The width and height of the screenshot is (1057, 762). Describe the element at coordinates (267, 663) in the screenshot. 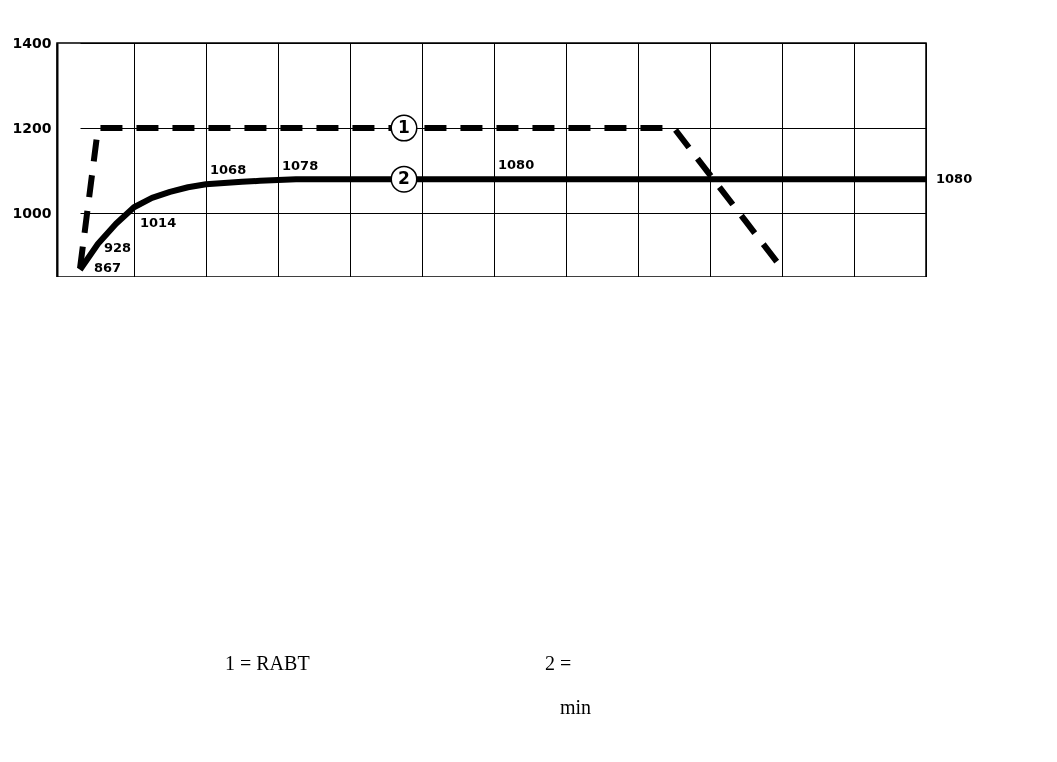

I see `text: 1 = RABT` at that location.